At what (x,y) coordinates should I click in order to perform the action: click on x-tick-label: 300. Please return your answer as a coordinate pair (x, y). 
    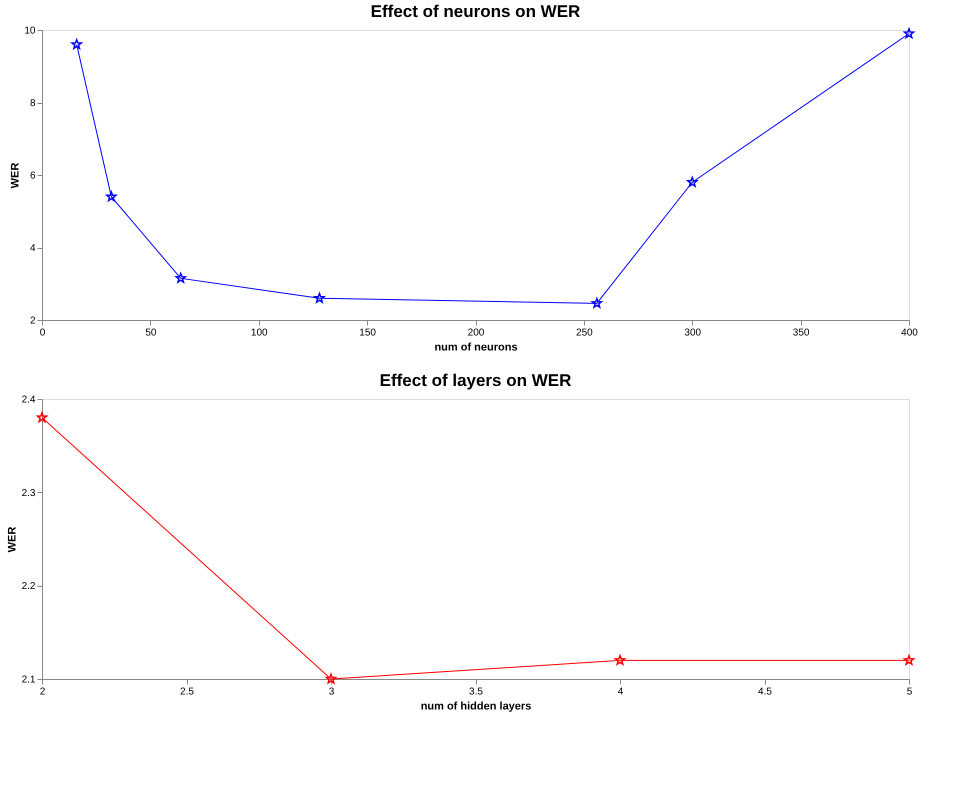
    Looking at the image, I should click on (693, 333).